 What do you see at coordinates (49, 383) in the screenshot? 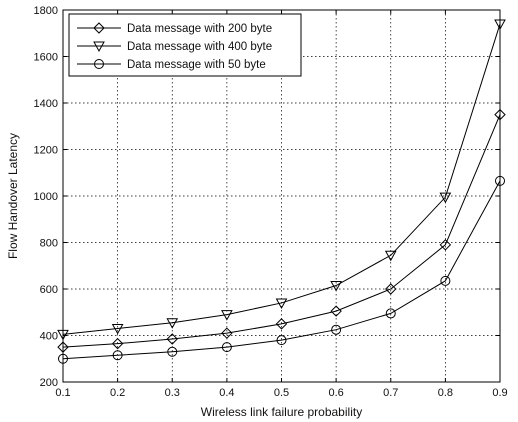
I see `y-tick-label: 200` at bounding box center [49, 383].